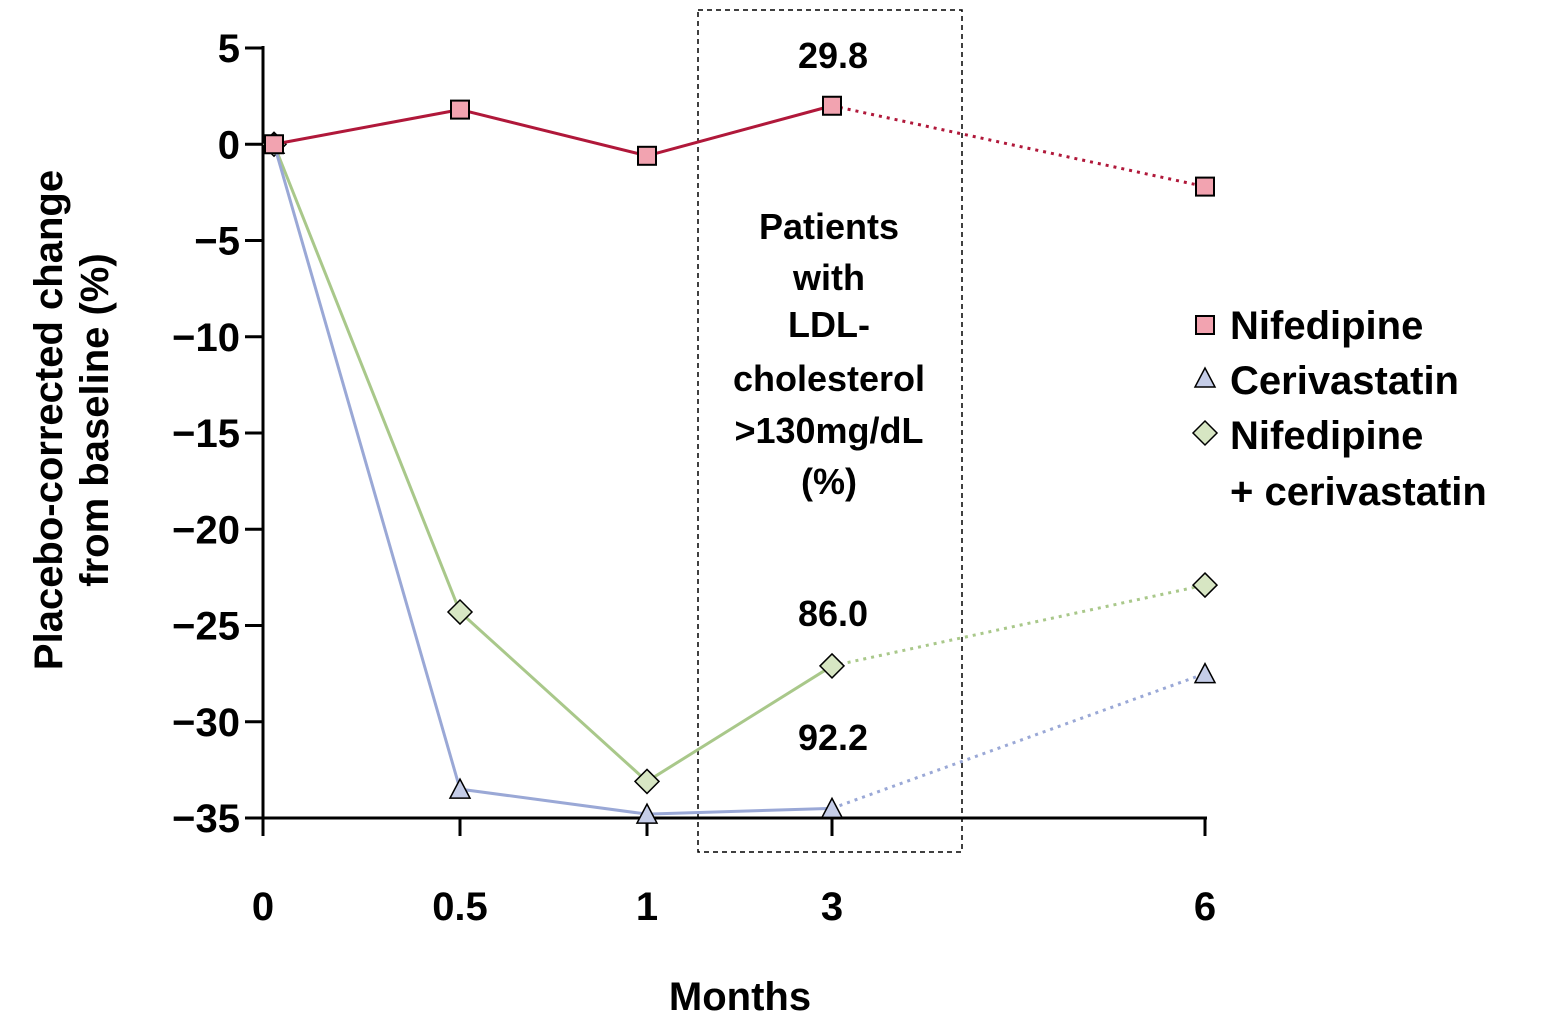 The image size is (1548, 1015). Describe the element at coordinates (206, 723) in the screenshot. I see `y-tick-label: −30` at that location.